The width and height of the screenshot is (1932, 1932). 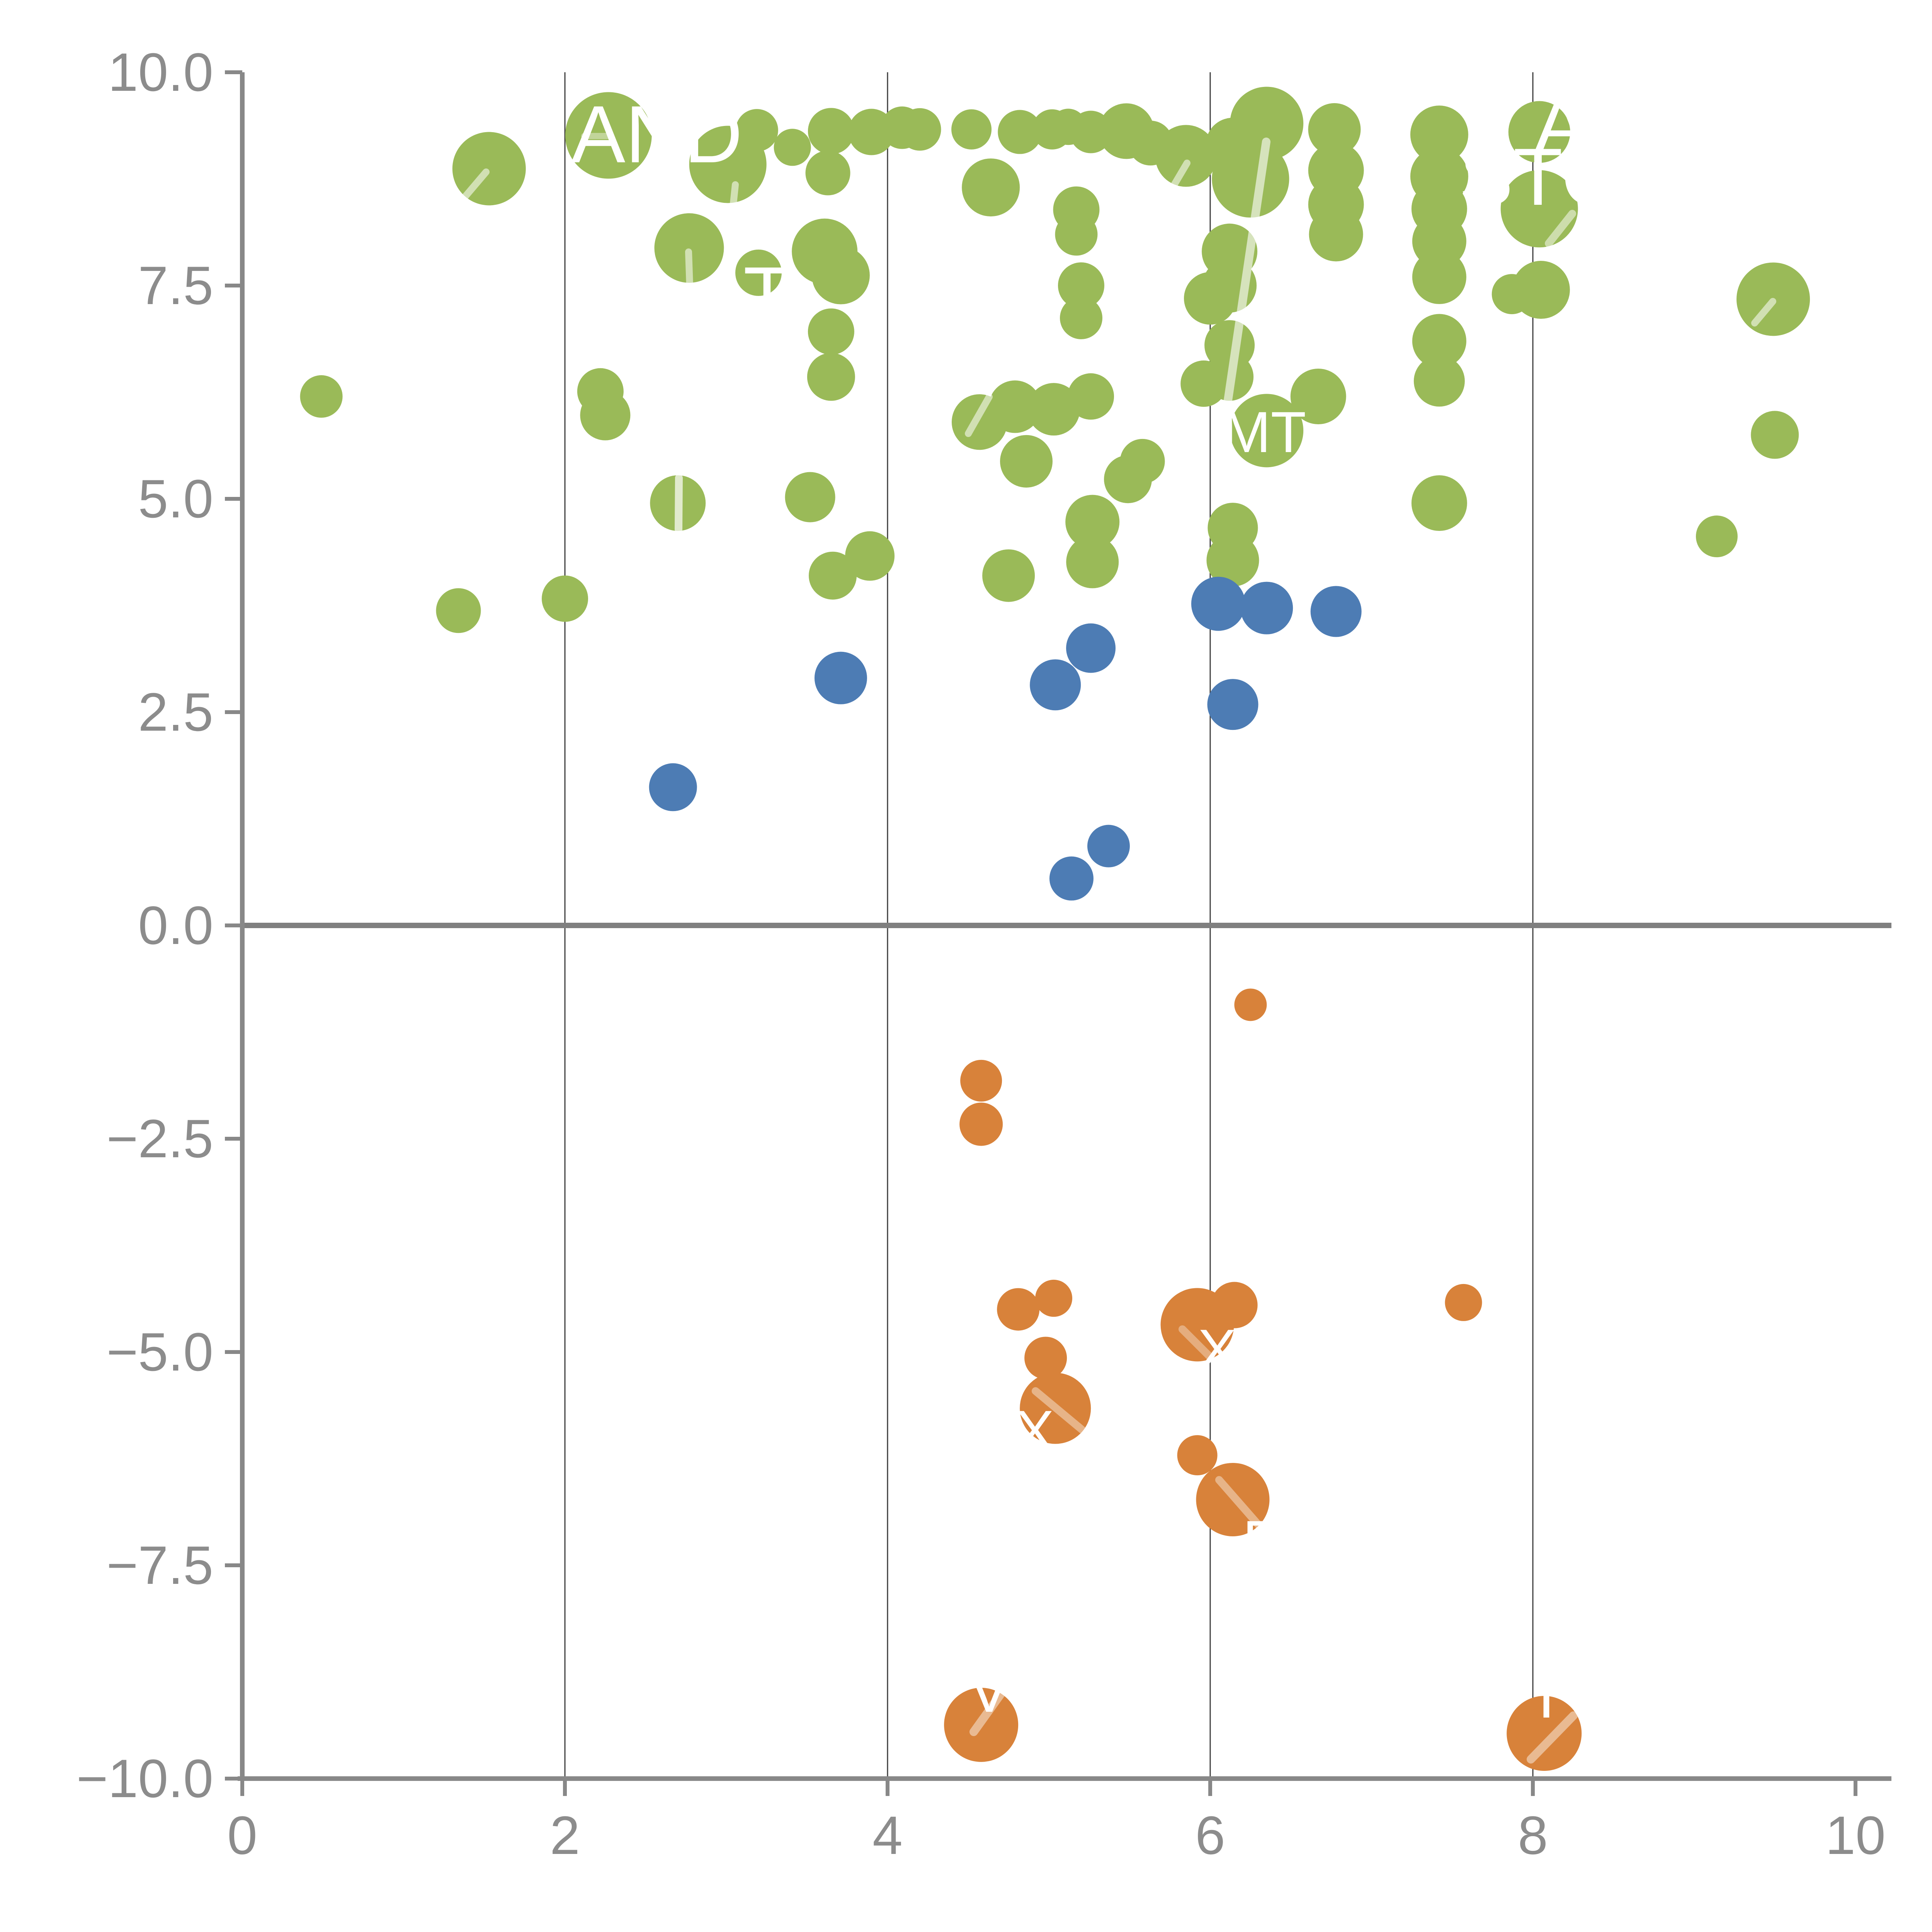 I want to click on x-tick-label: 4, so click(x=887, y=1836).